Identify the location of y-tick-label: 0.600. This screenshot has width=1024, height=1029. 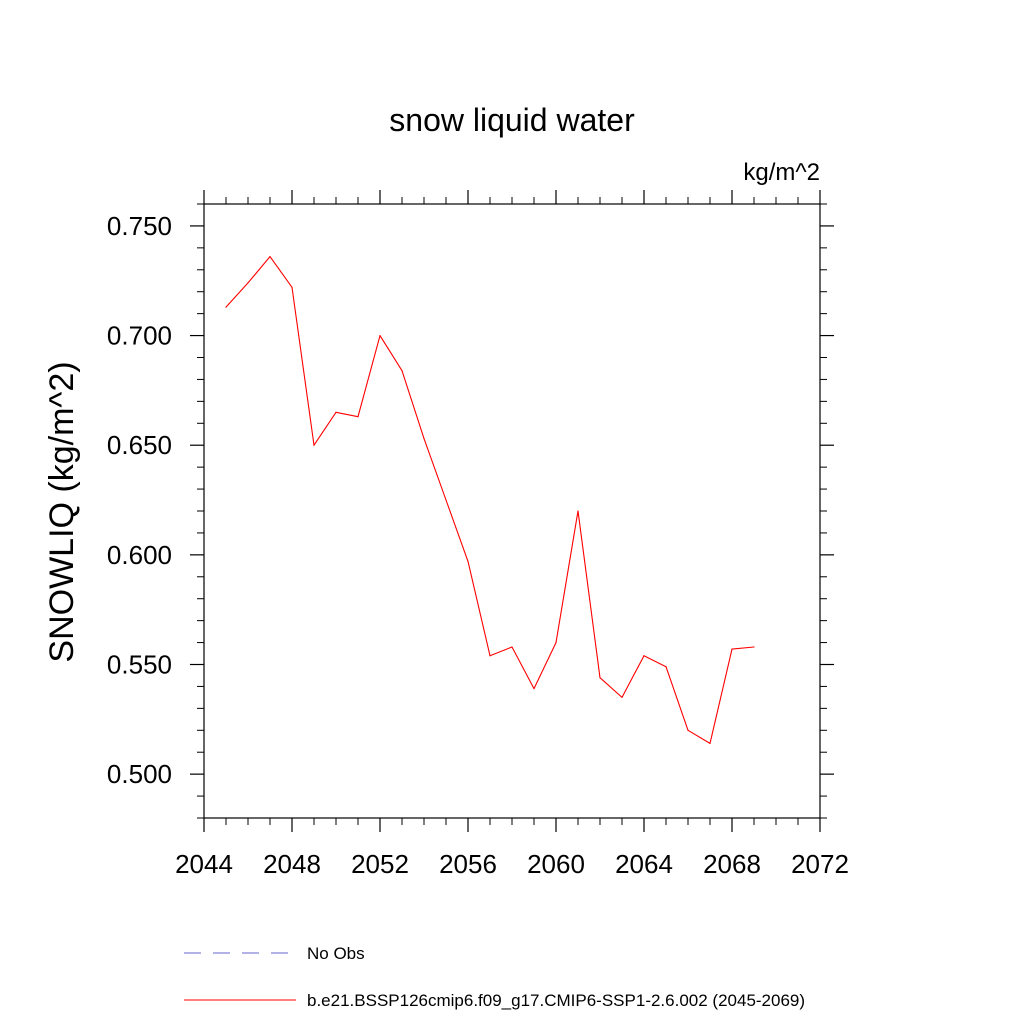
(139, 555).